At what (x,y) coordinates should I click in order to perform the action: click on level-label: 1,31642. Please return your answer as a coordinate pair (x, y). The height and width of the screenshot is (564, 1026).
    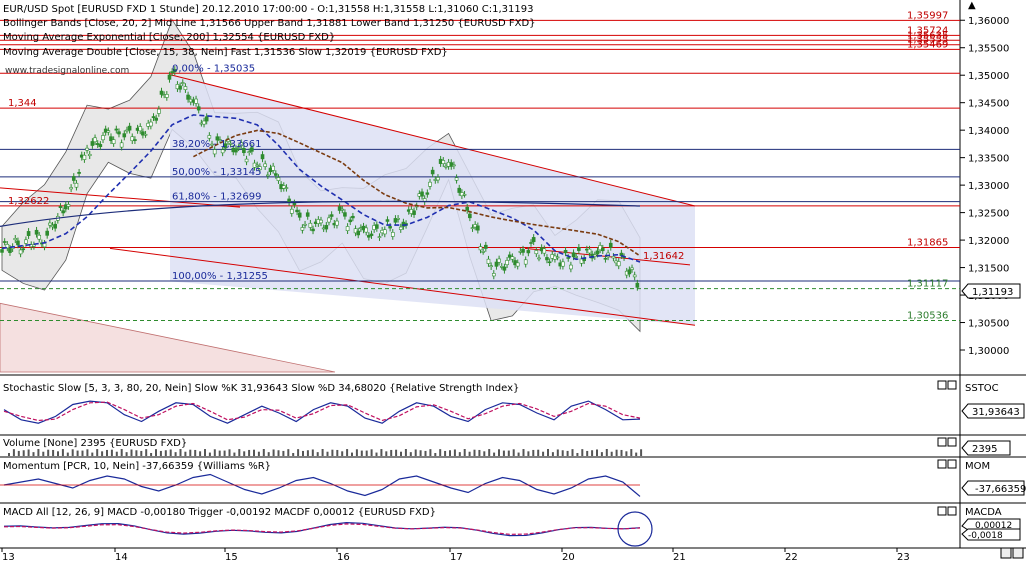
    Looking at the image, I should click on (663, 256).